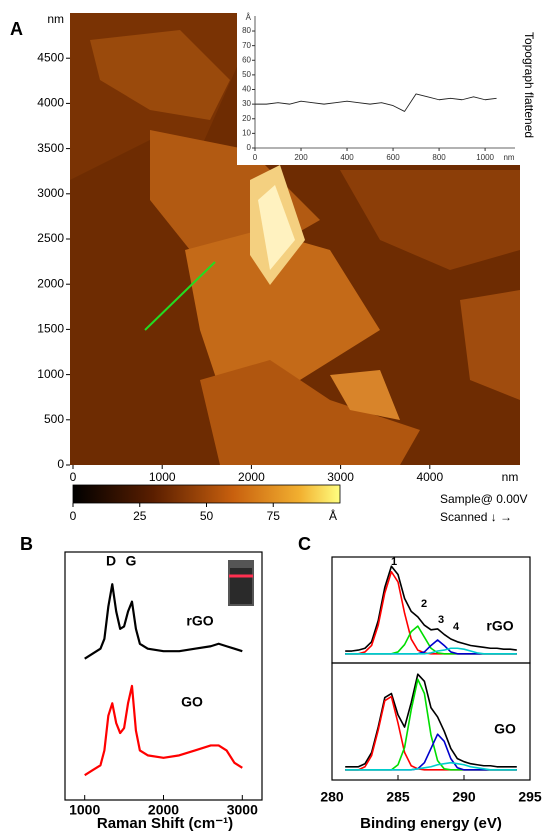 The width and height of the screenshot is (545, 832). I want to click on y-tick-label: 500, so click(54, 419).